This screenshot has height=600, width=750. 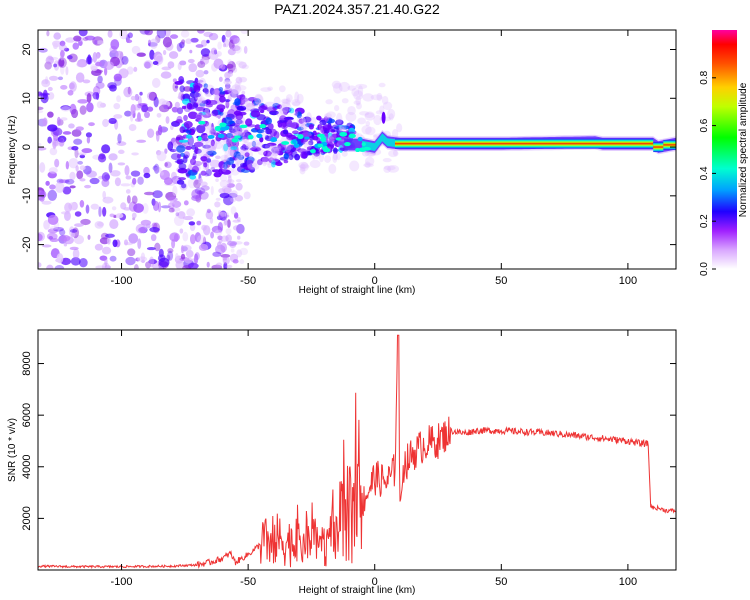 I want to click on spectrogram-y-axis-label: Frequency (Hz), so click(x=12, y=150).